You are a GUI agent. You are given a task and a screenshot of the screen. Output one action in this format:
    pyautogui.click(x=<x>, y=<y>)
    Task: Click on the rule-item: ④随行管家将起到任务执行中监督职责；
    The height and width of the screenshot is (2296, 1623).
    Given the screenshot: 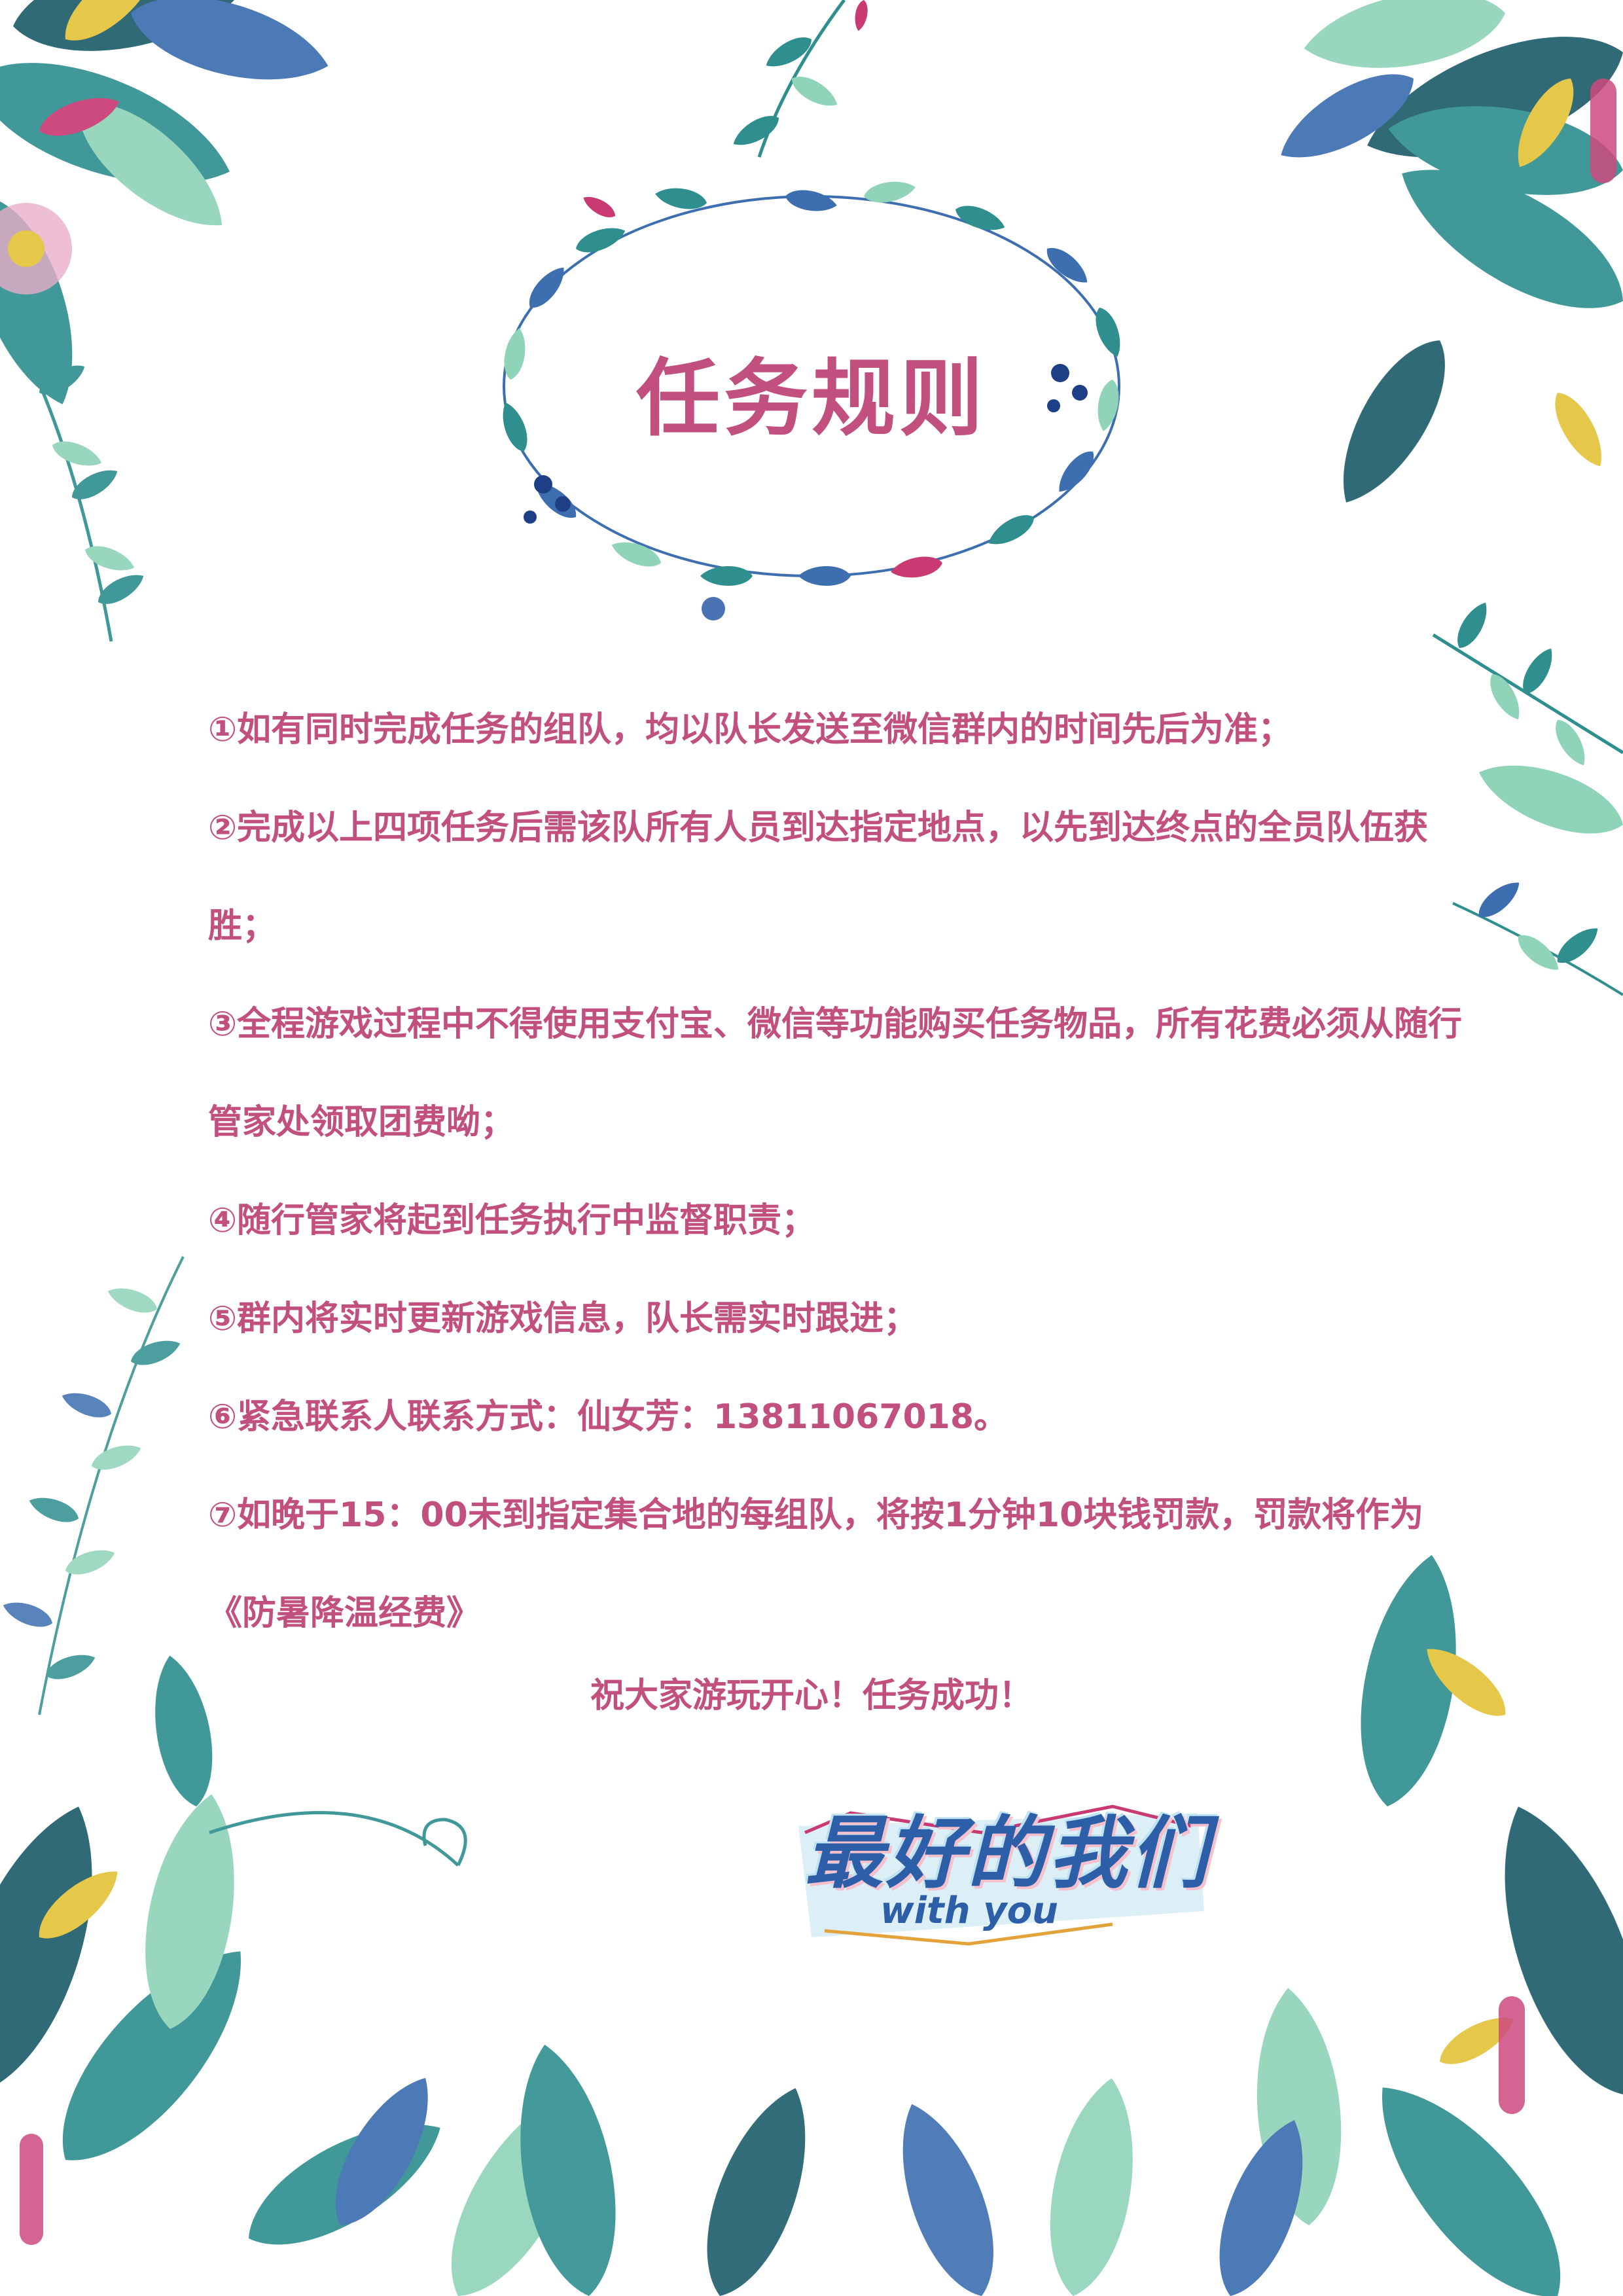 What is the action you would take?
    pyautogui.click(x=512, y=1220)
    